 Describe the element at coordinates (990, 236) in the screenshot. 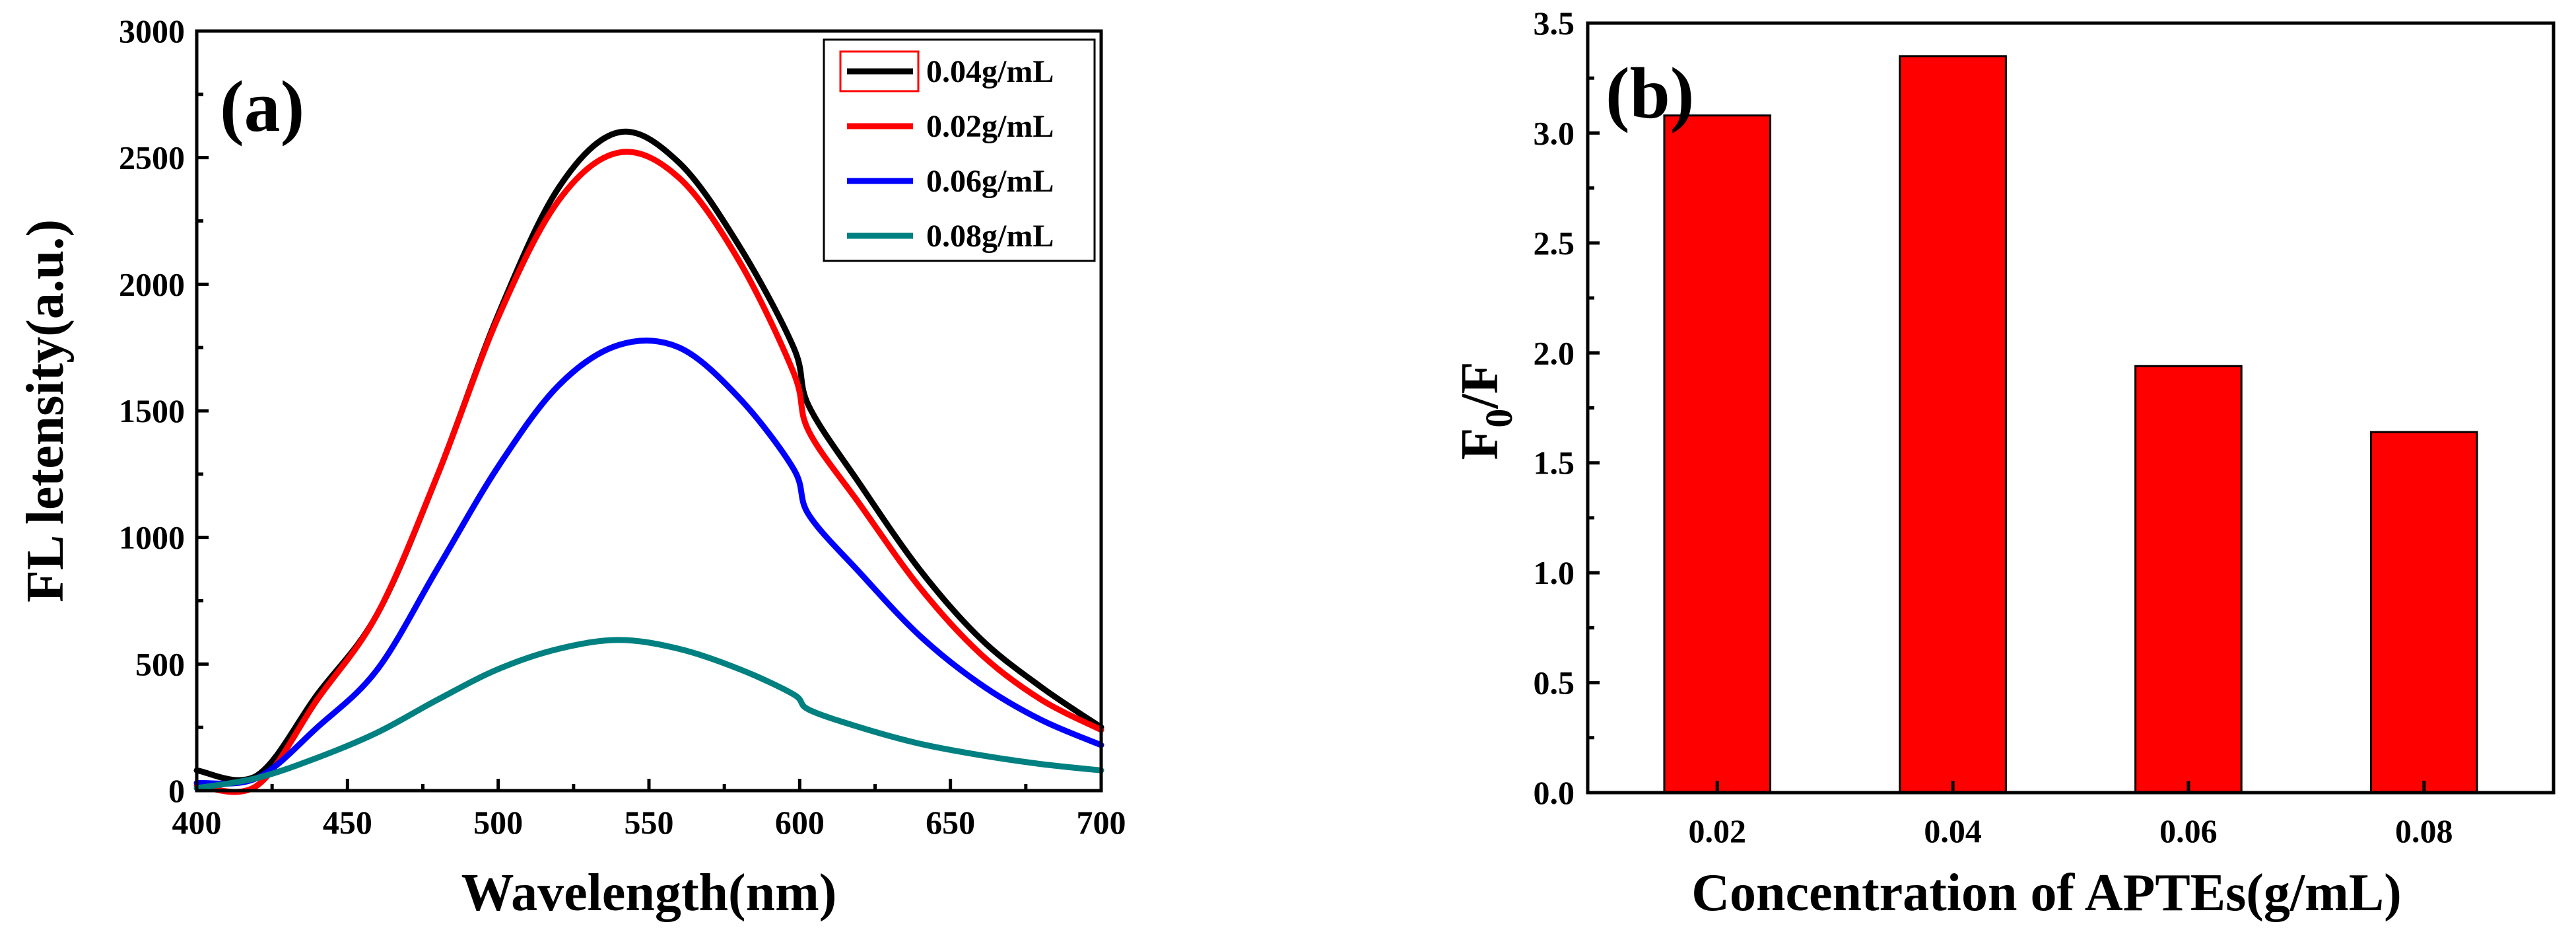

I see `legend-label: 0.08g/mL` at that location.